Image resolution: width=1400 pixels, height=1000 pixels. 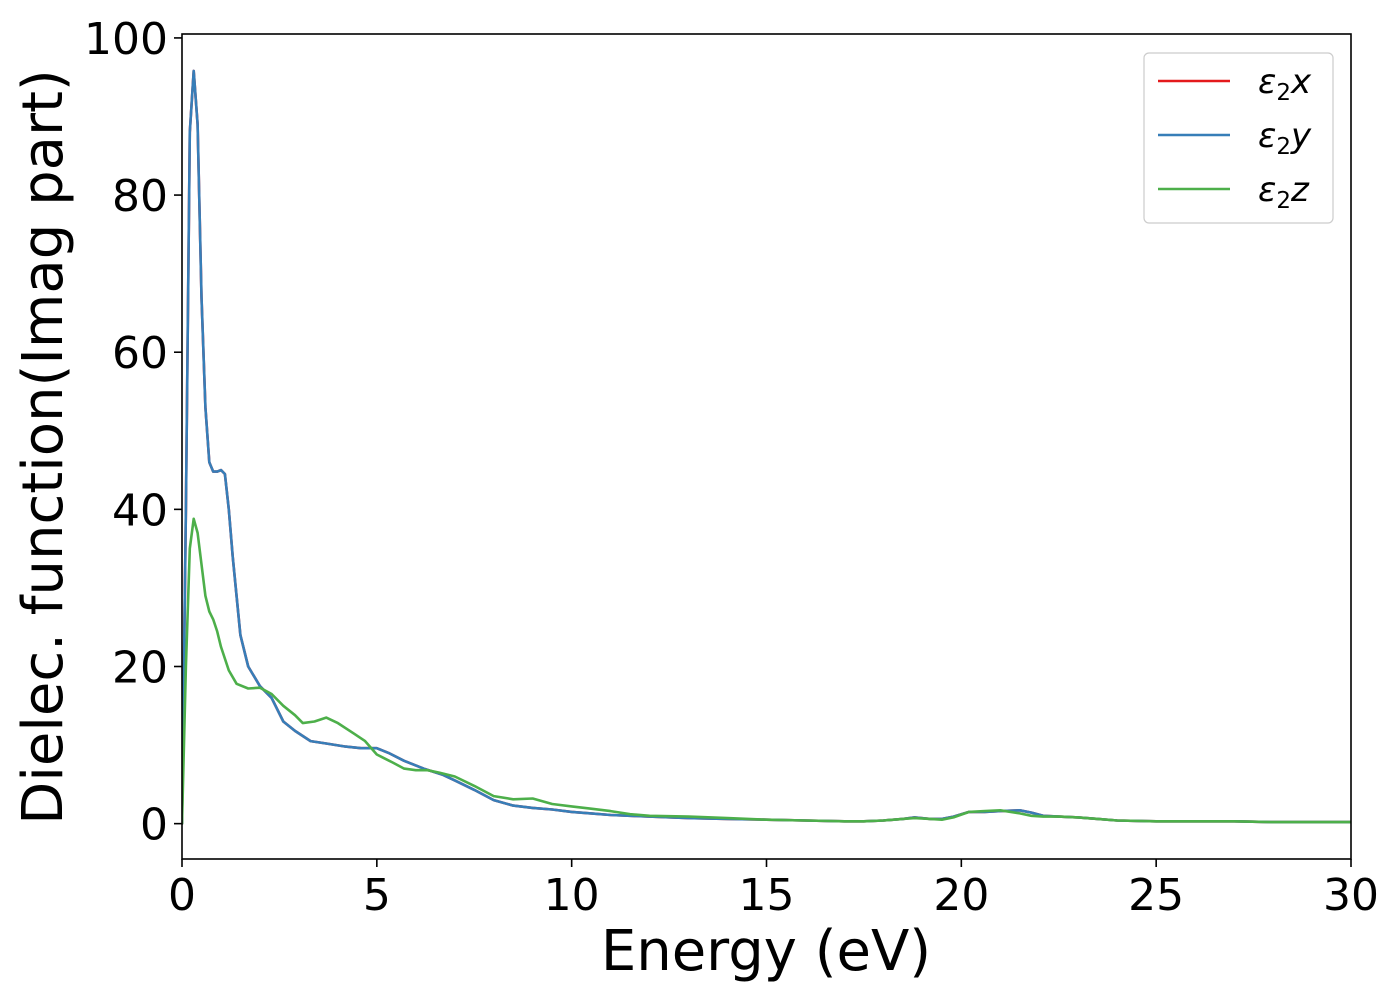 I want to click on x-axis-ticks: 0 5 10 15 20 25 30, so click(x=773, y=890).